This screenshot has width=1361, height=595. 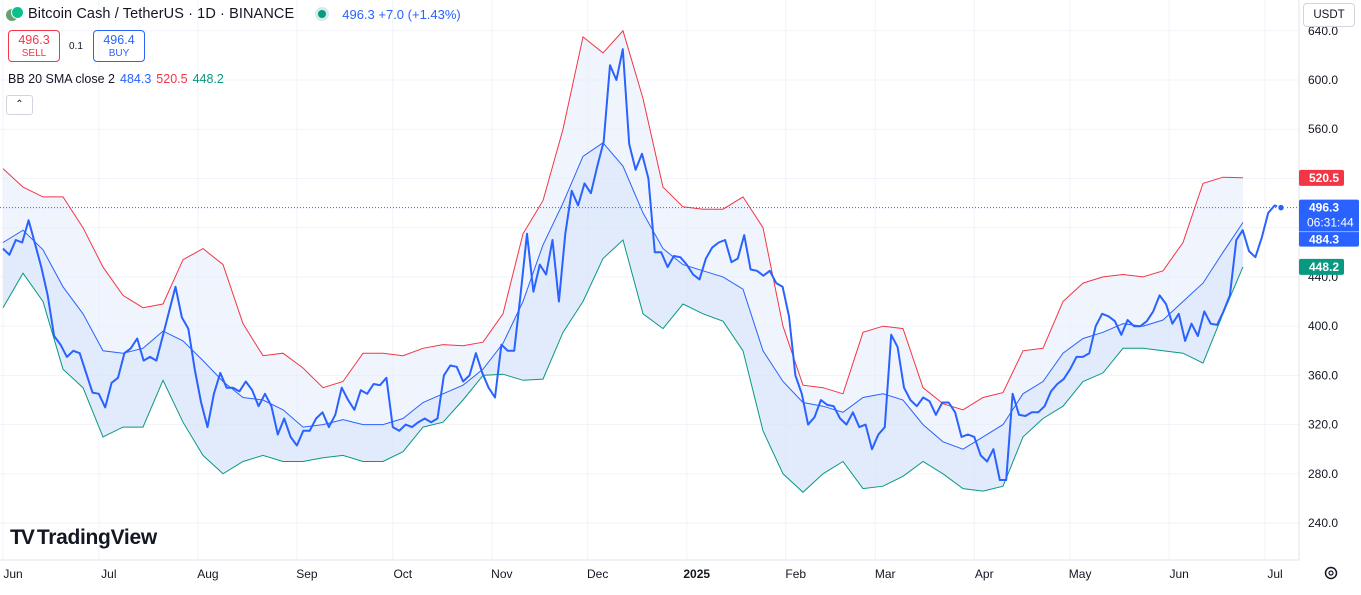 What do you see at coordinates (307, 574) in the screenshot?
I see `time-tick-label: Sep` at bounding box center [307, 574].